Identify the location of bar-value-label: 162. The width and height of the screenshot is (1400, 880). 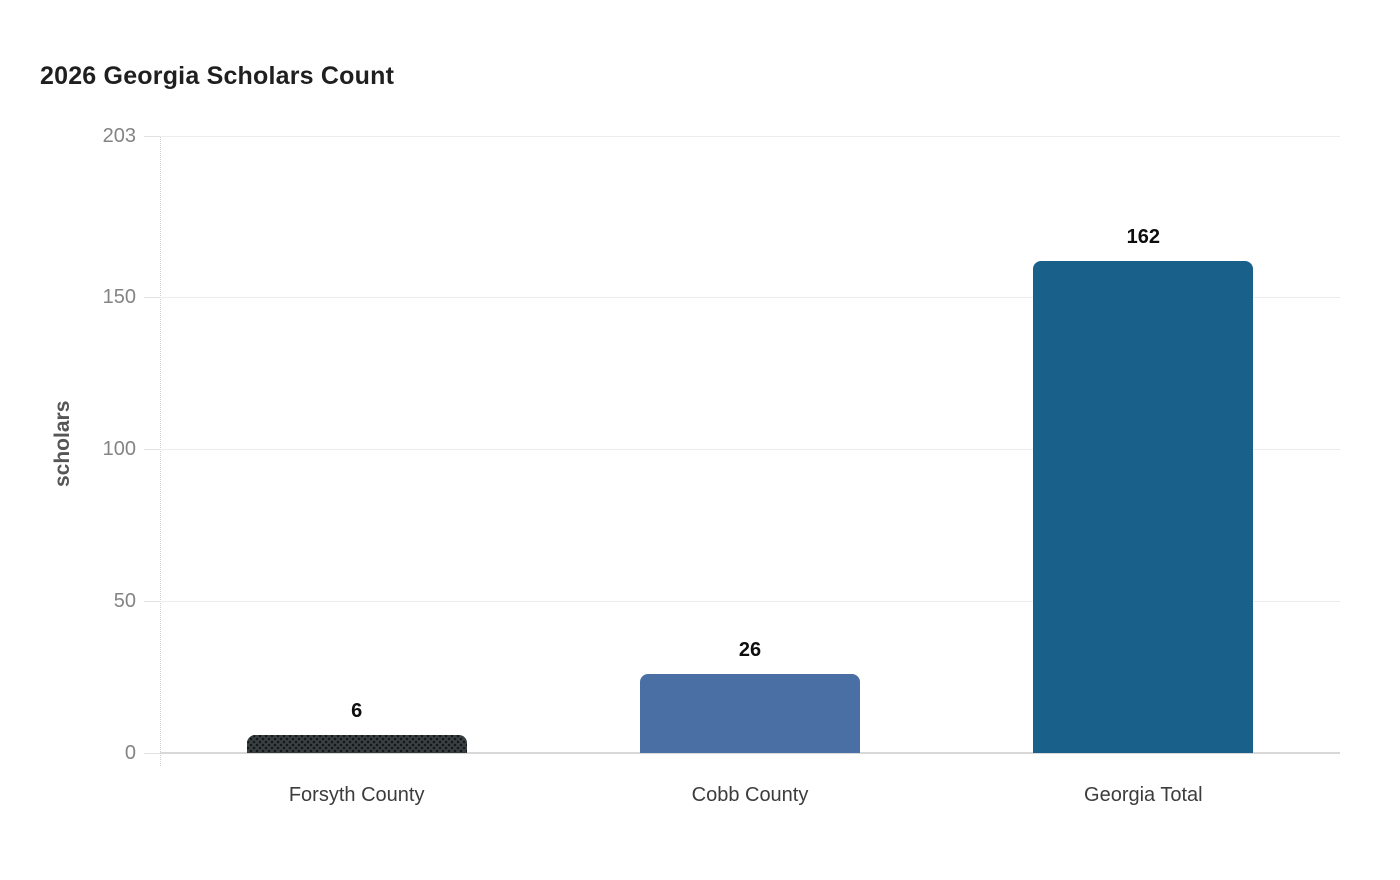
(1143, 236).